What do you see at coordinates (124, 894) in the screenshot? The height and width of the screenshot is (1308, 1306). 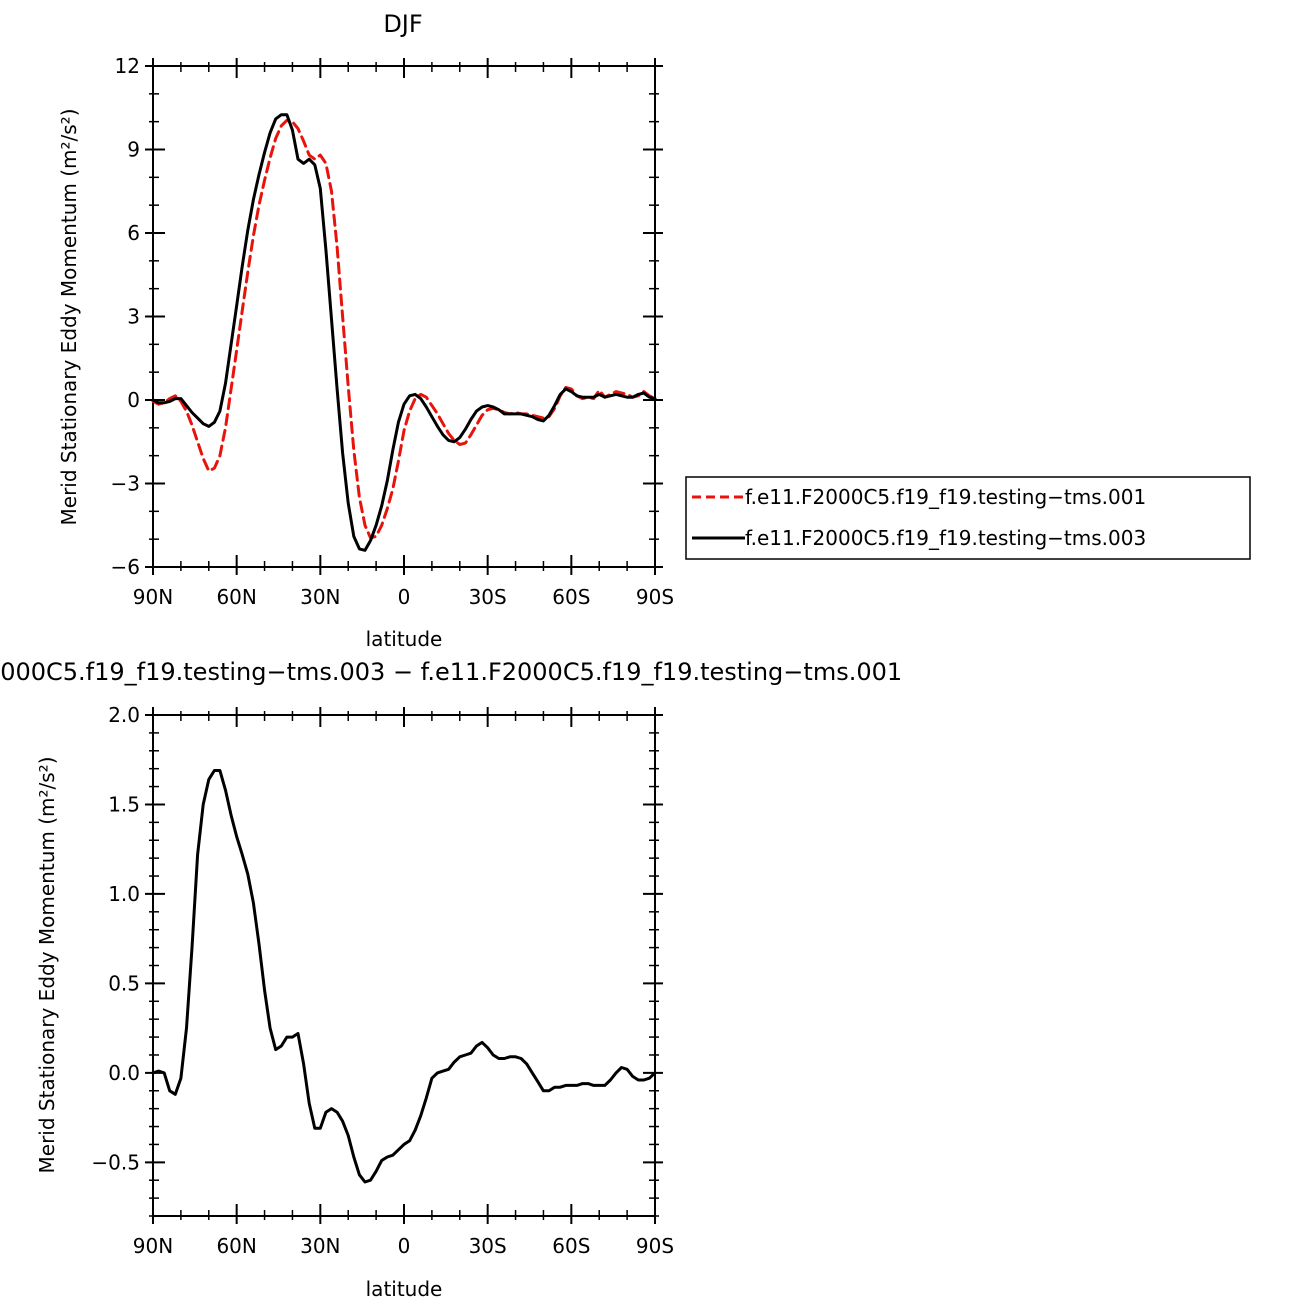 I see `bottom-y-tick-label: 1.0` at bounding box center [124, 894].